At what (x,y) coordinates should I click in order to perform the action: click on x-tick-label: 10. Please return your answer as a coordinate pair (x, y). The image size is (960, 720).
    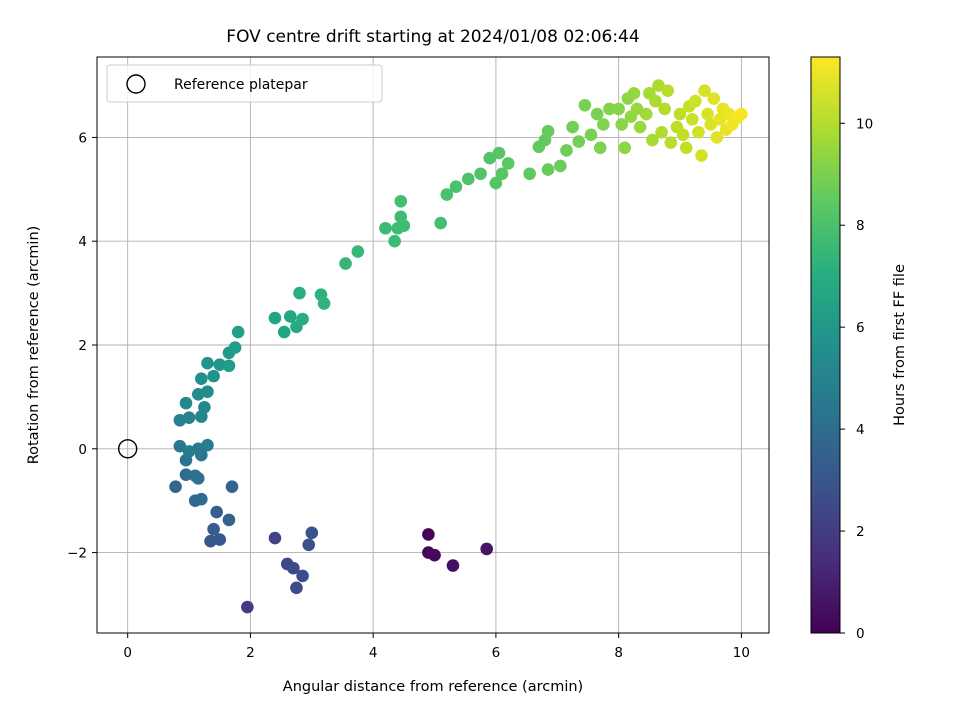
    Looking at the image, I should click on (741, 653).